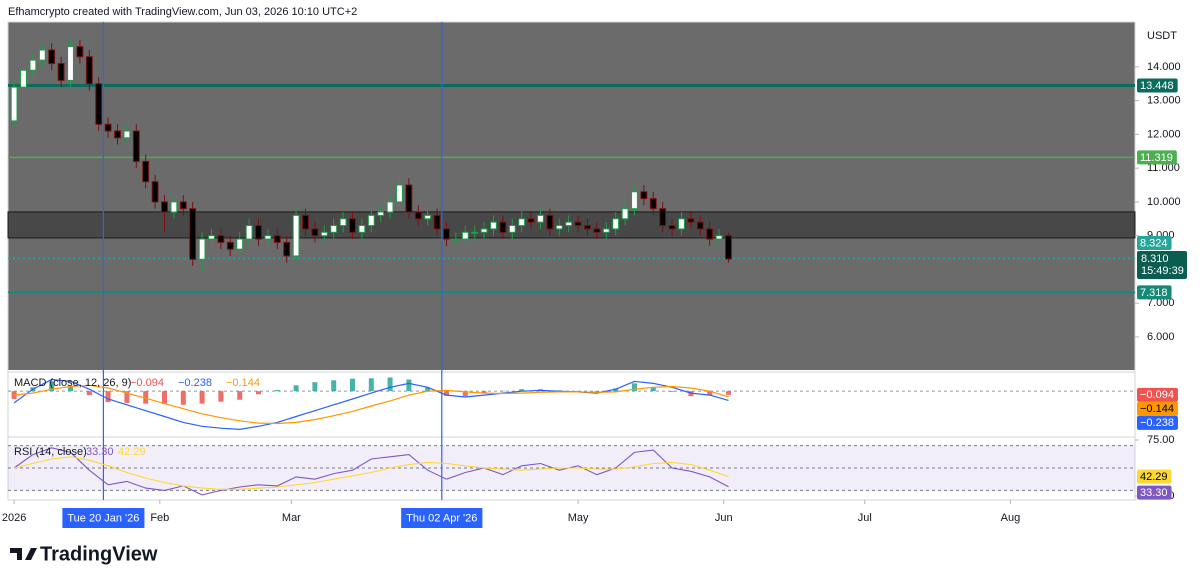 The image size is (1200, 585). What do you see at coordinates (1154, 292) in the screenshot?
I see `level-label: 7.318` at bounding box center [1154, 292].